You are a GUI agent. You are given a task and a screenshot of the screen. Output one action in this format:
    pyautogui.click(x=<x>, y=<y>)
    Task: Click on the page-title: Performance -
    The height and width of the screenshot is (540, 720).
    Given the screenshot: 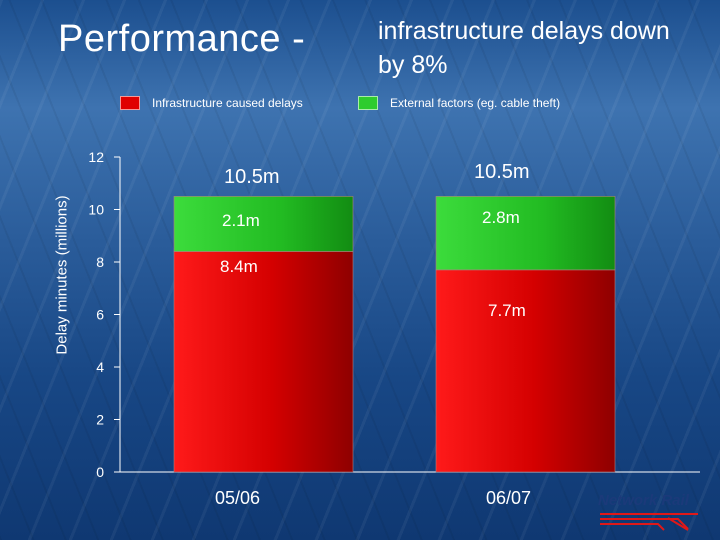 What is the action you would take?
    pyautogui.click(x=182, y=39)
    